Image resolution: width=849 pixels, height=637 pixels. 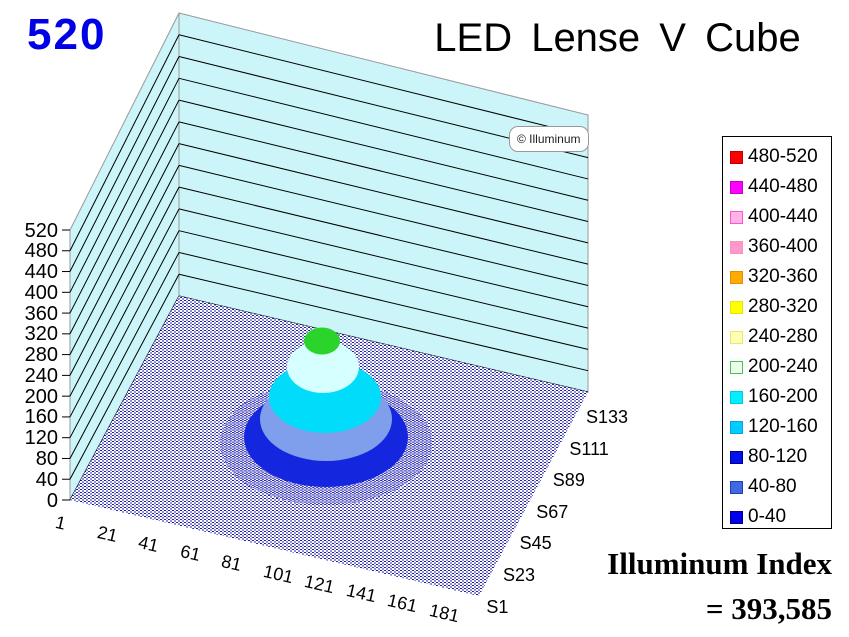 I want to click on value-axis-label: 160, so click(x=41, y=417).